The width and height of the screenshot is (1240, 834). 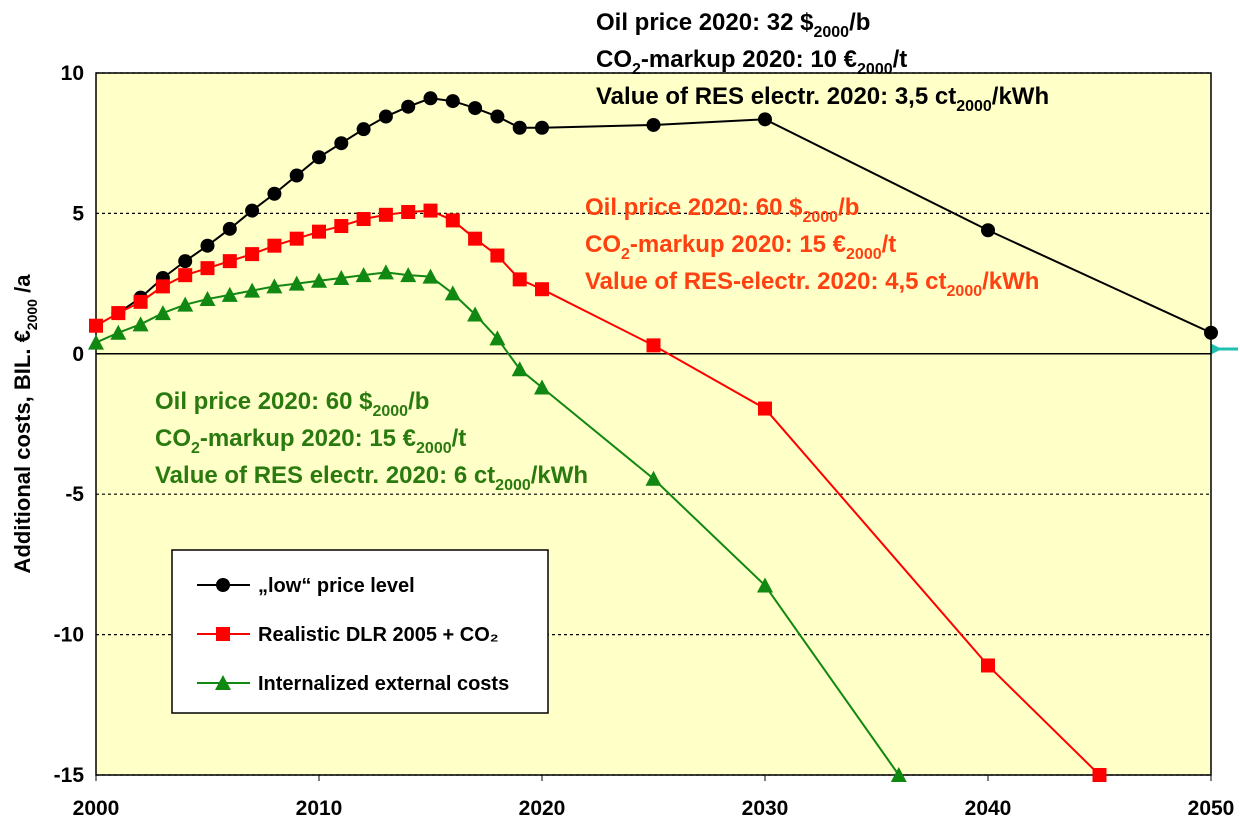 What do you see at coordinates (72, 73) in the screenshot?
I see `y-tick-label: 10` at bounding box center [72, 73].